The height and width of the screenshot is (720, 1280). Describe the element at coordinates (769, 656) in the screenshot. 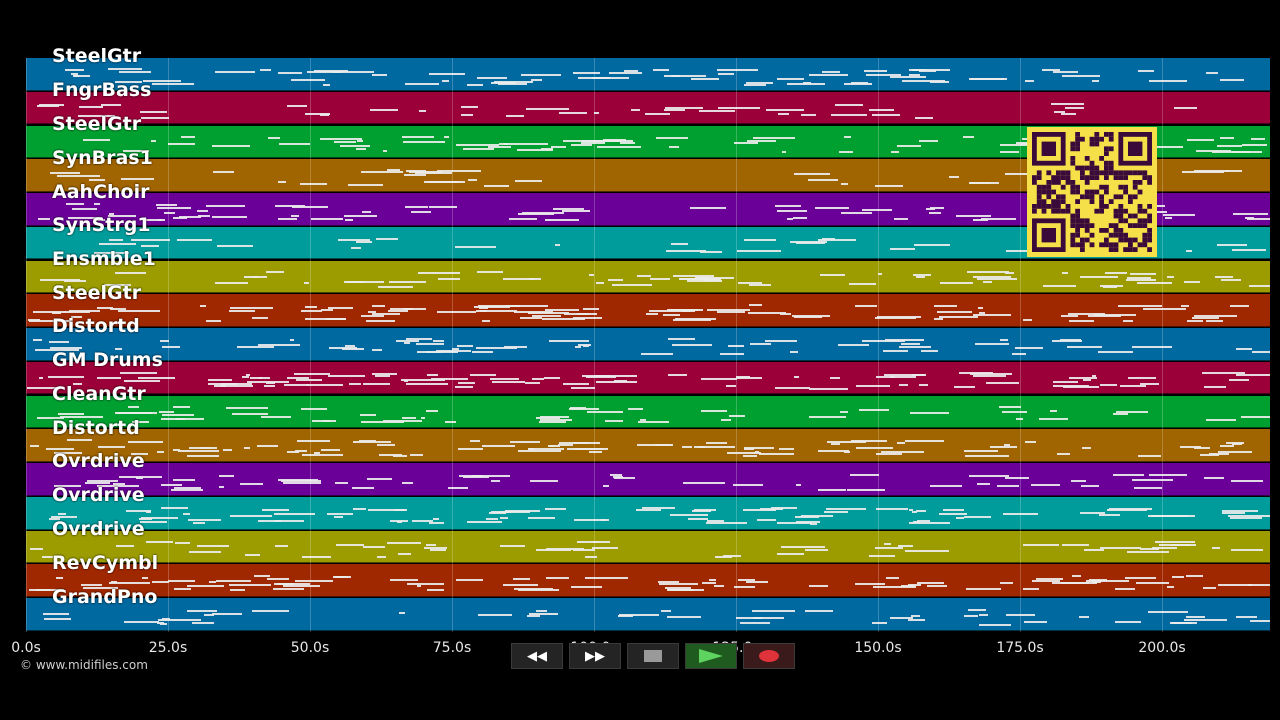

I see `record-button` at that location.